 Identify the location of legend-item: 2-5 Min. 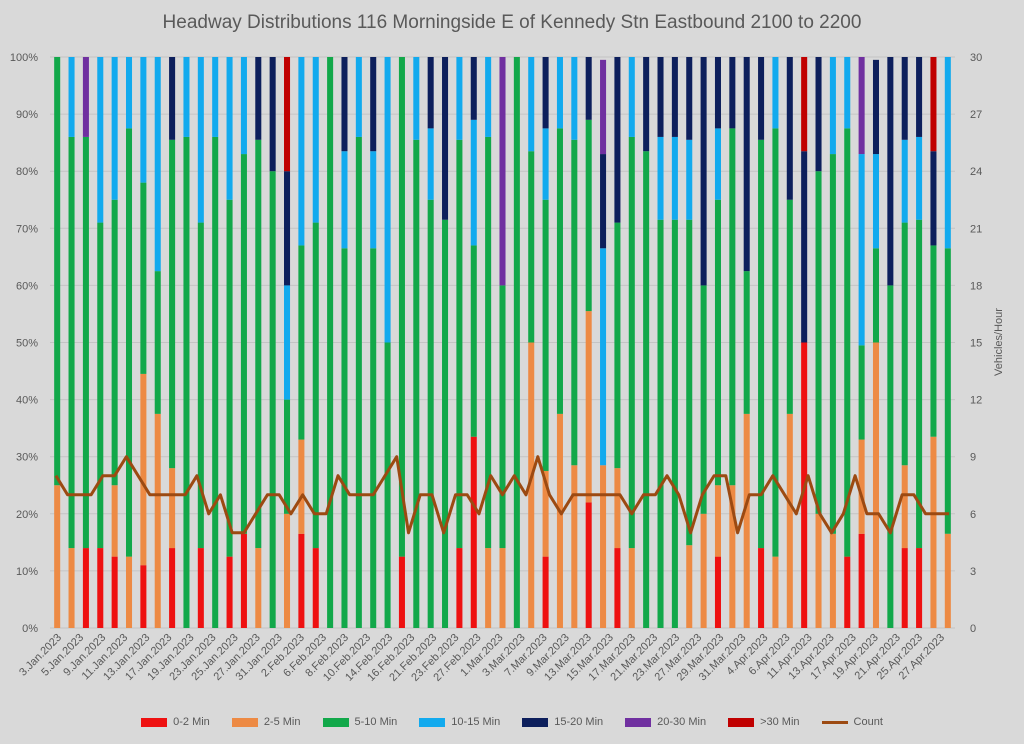
(266, 722).